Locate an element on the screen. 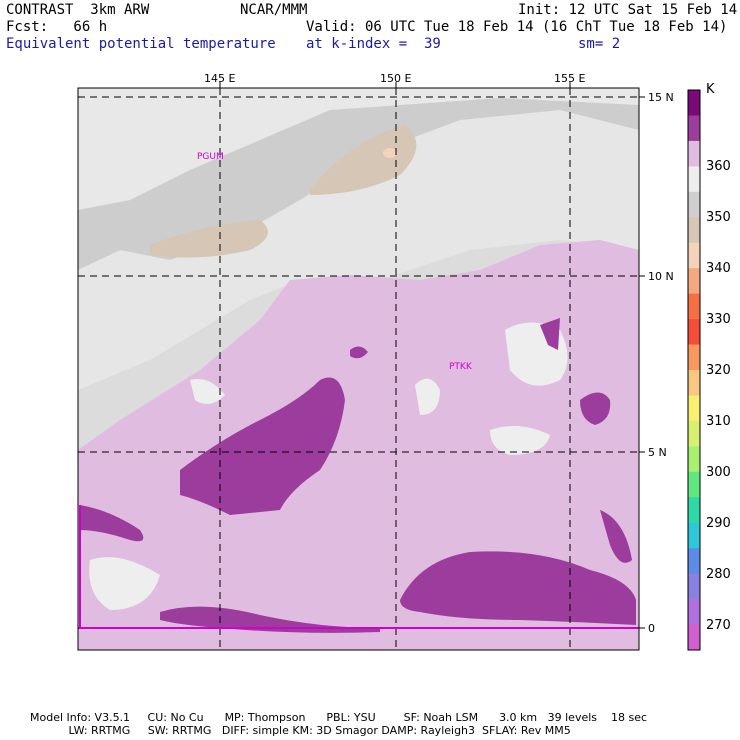 The height and width of the screenshot is (740, 740). lat-label-15n: 15 N is located at coordinates (661, 97).